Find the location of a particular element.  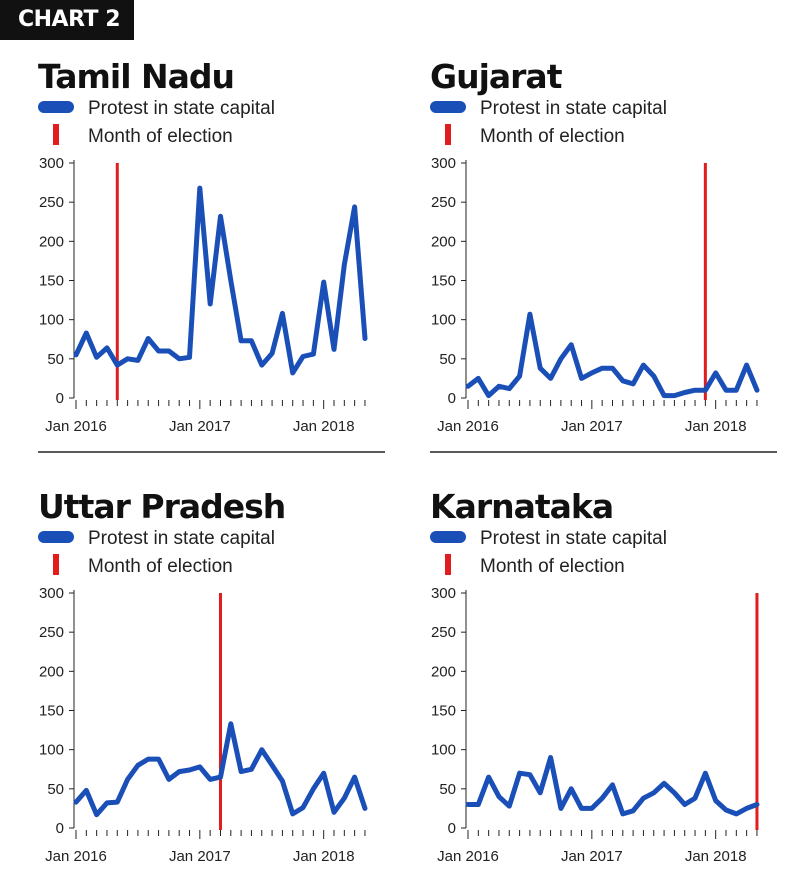

chart-title: Gujarat is located at coordinates (496, 76).